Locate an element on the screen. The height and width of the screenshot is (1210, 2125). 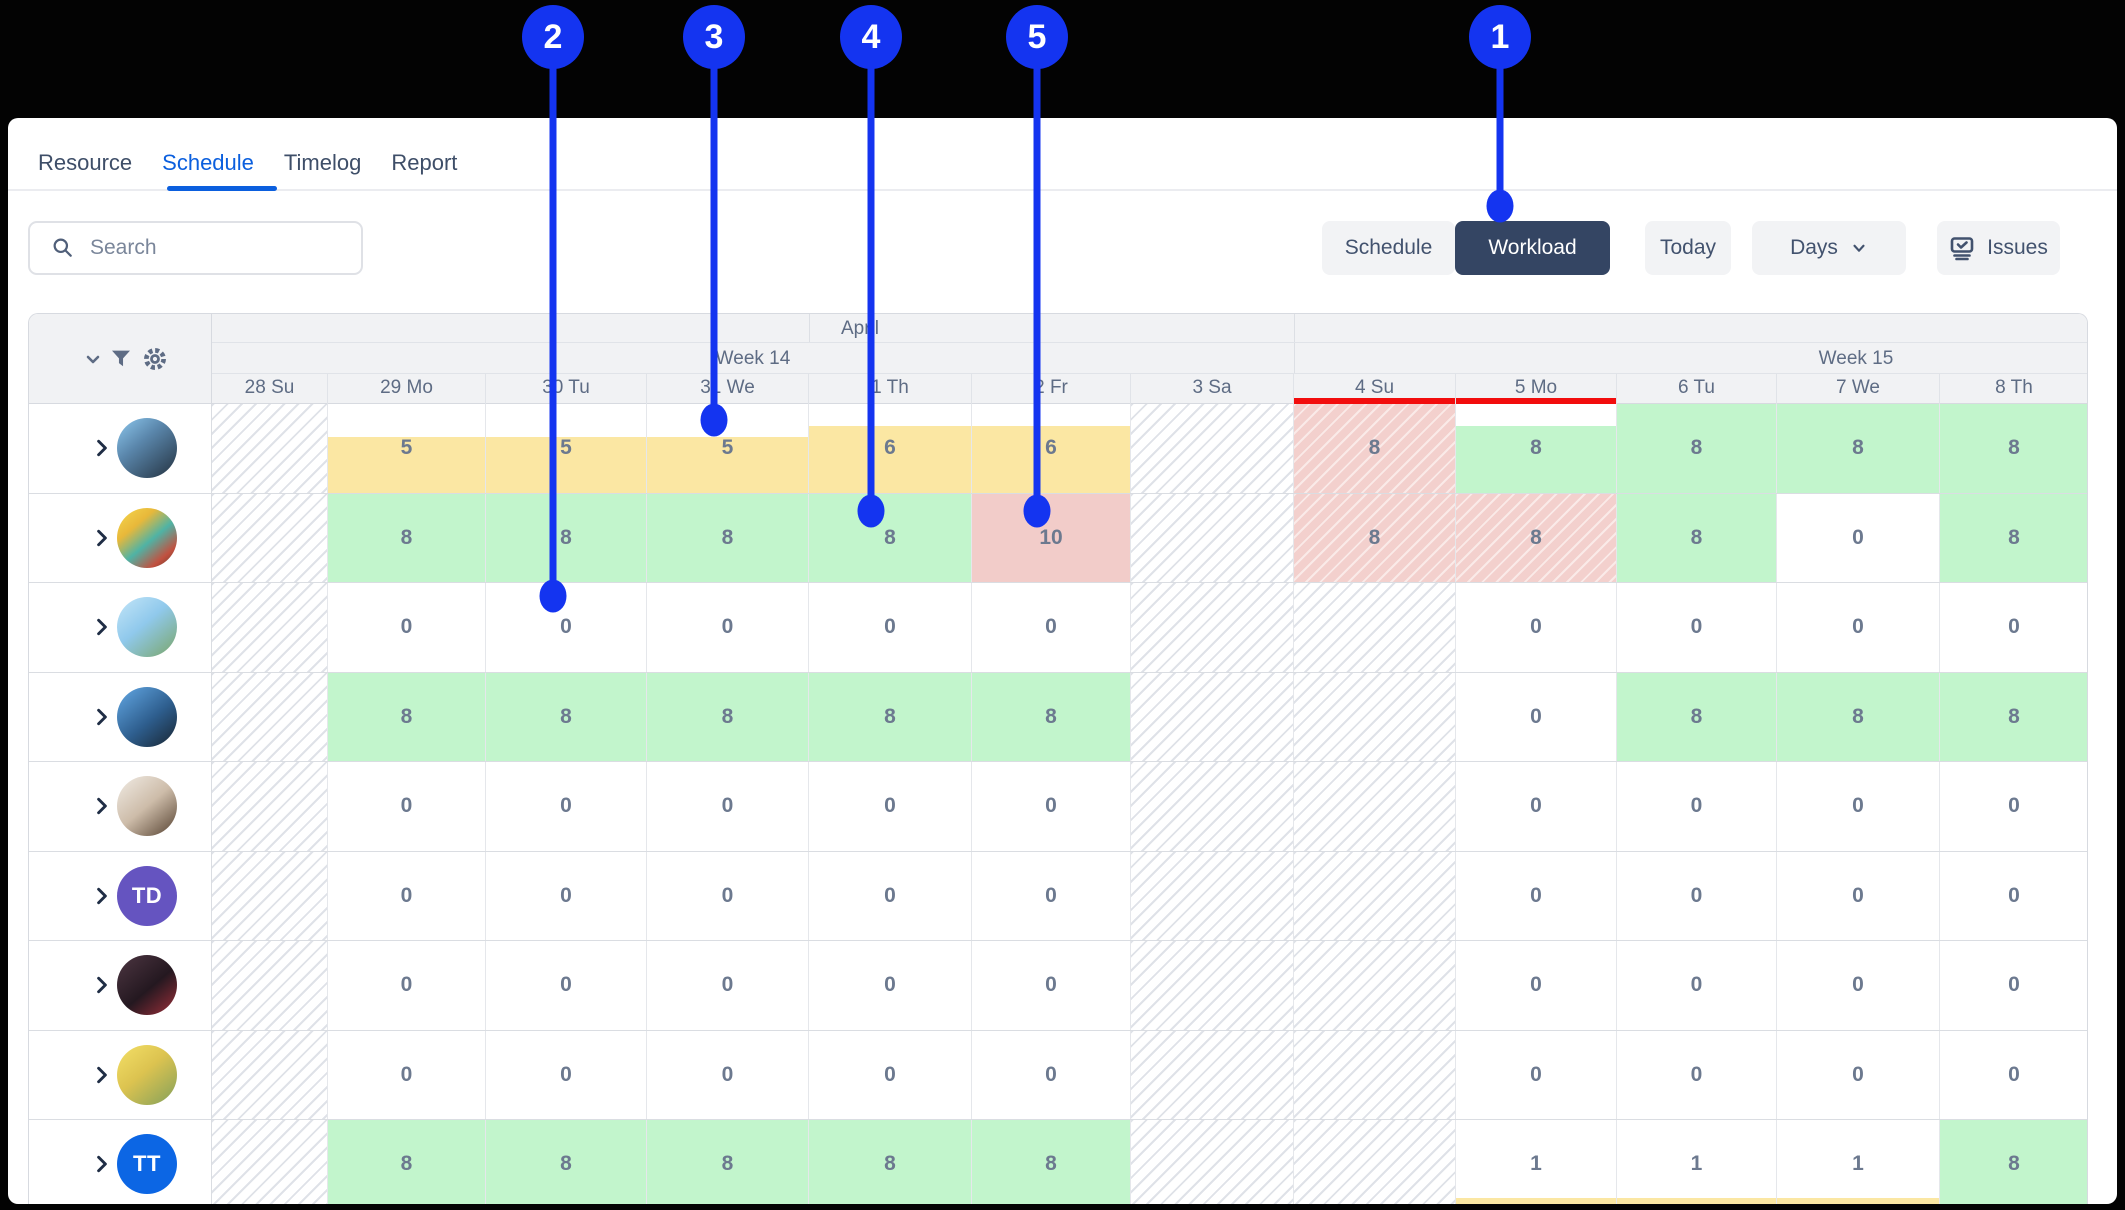
tab-resource: Resource is located at coordinates (85, 162).